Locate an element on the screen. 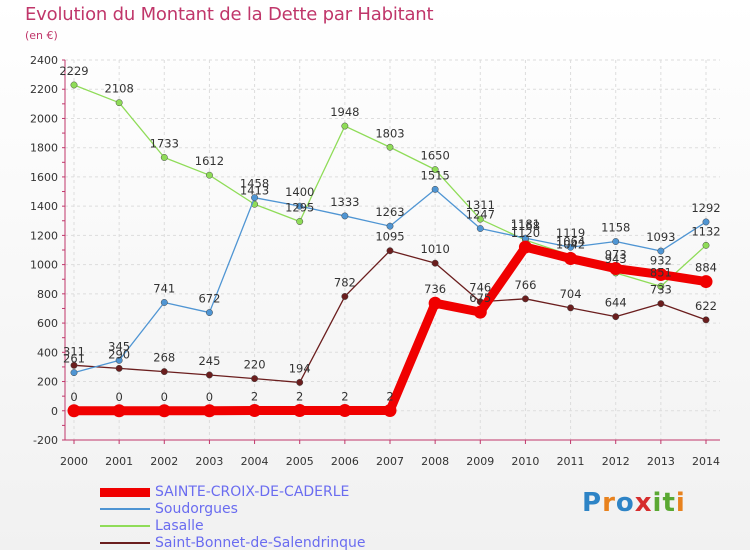  data-label: 1132 is located at coordinates (705, 231).